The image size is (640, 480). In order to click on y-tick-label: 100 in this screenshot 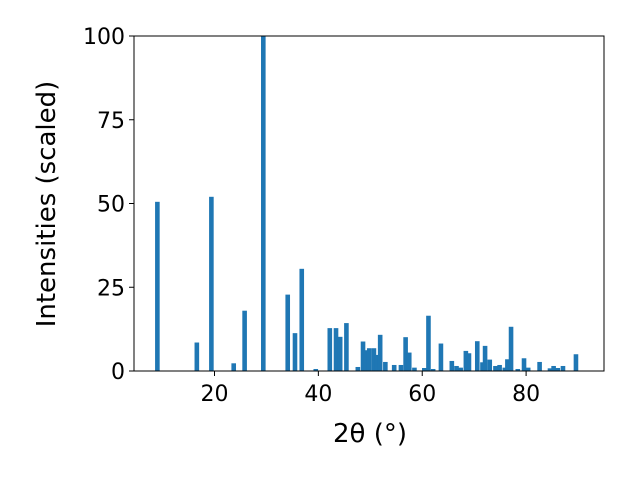, I will do `click(104, 37)`.